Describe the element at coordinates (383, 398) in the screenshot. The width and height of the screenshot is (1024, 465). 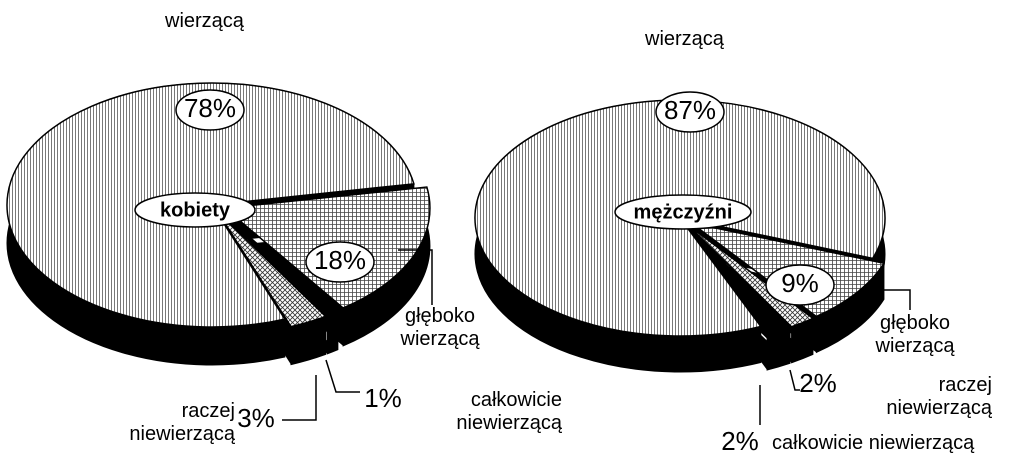
I see `value-label: 1%` at that location.